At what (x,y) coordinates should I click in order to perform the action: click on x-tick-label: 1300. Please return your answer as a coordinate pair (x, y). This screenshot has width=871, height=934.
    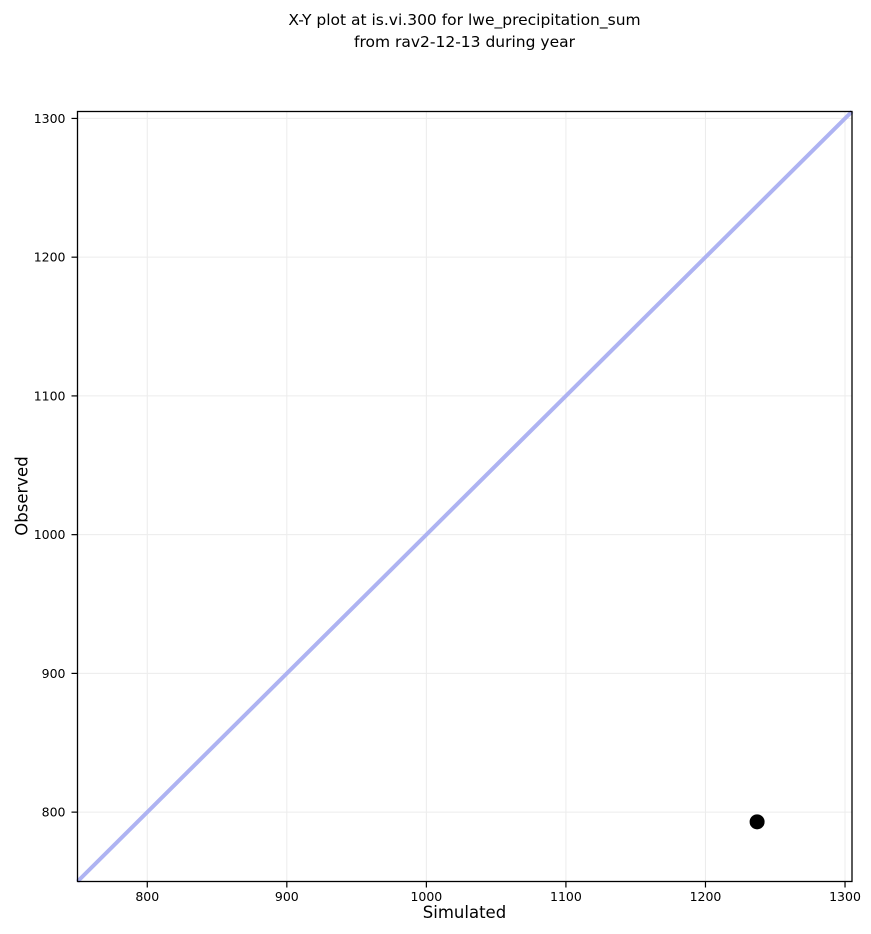
    Looking at the image, I should click on (845, 896).